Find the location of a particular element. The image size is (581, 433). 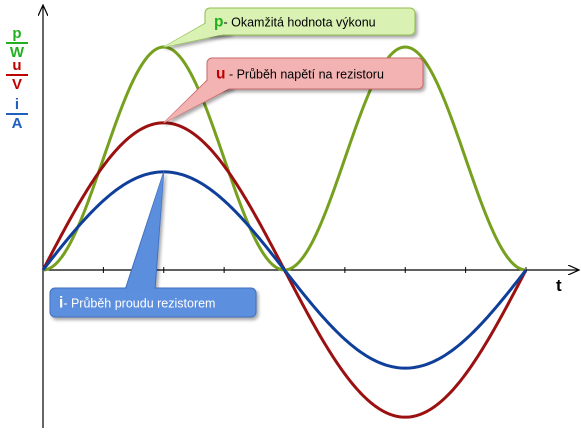

callout-p-symbol: p is located at coordinates (218, 22).